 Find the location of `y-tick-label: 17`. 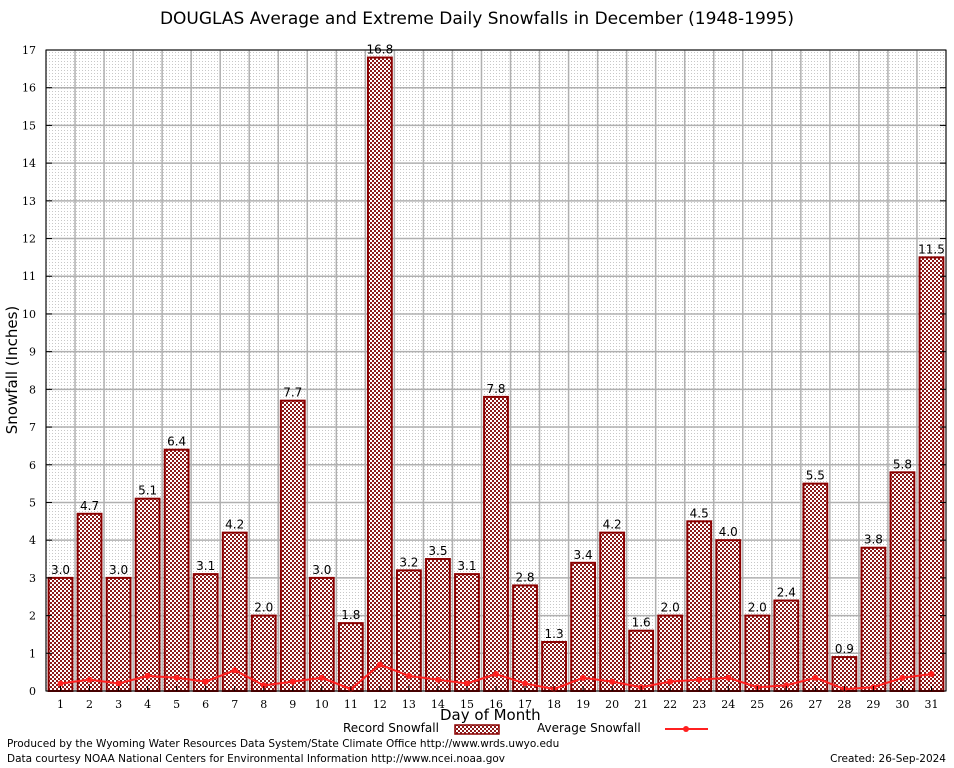

y-tick-label: 17 is located at coordinates (29, 50).